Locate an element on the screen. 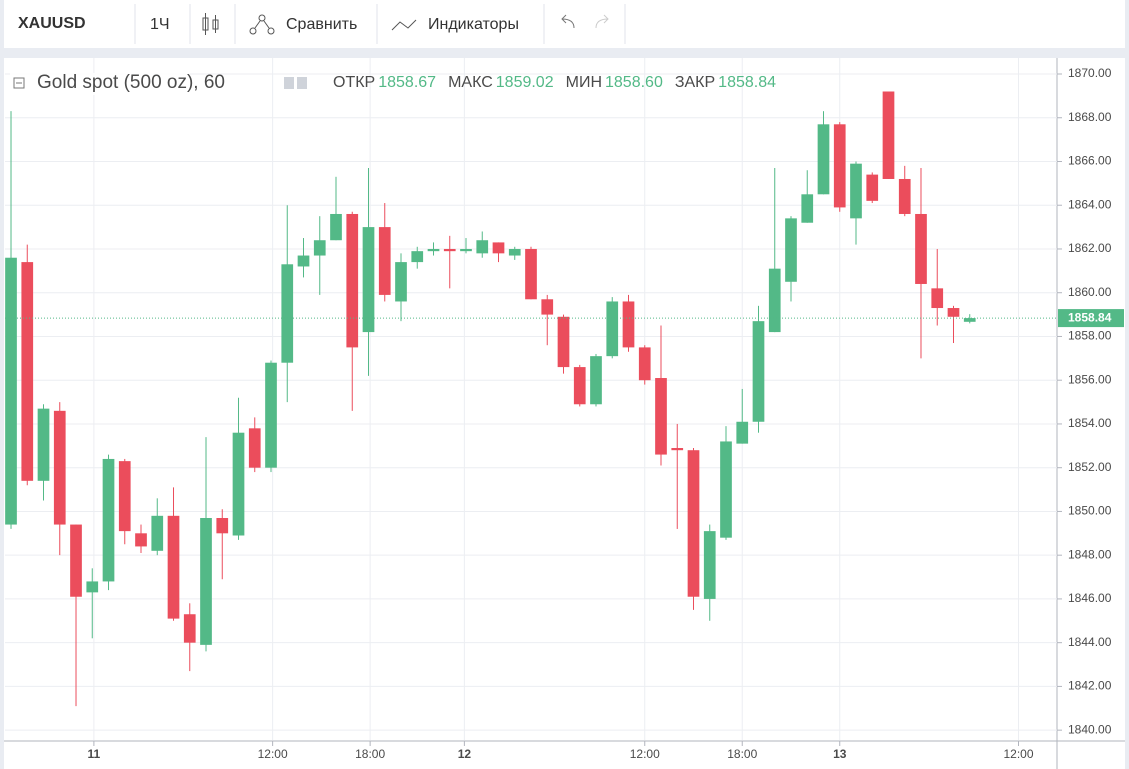 This screenshot has height=769, width=1129. y-tick-label: 1848.00 is located at coordinates (1090, 554).